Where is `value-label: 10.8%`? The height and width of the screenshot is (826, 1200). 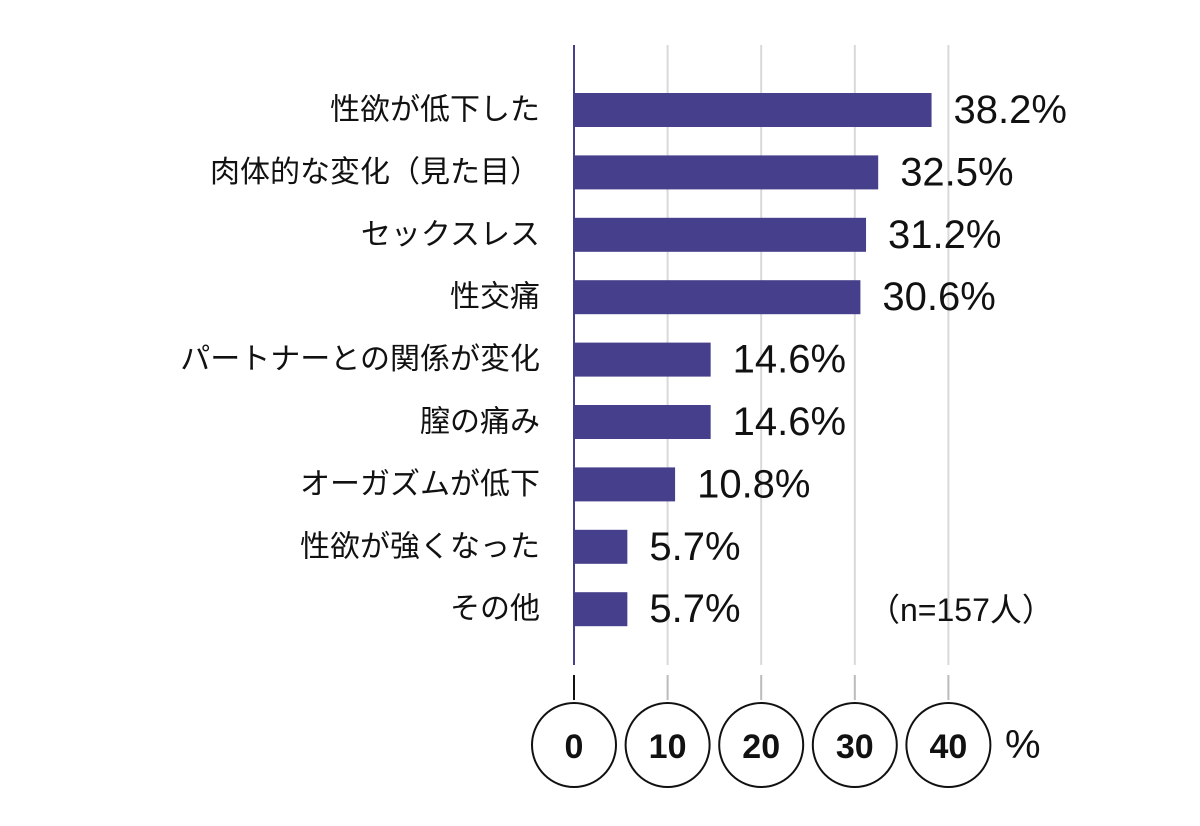 value-label: 10.8% is located at coordinates (753, 484).